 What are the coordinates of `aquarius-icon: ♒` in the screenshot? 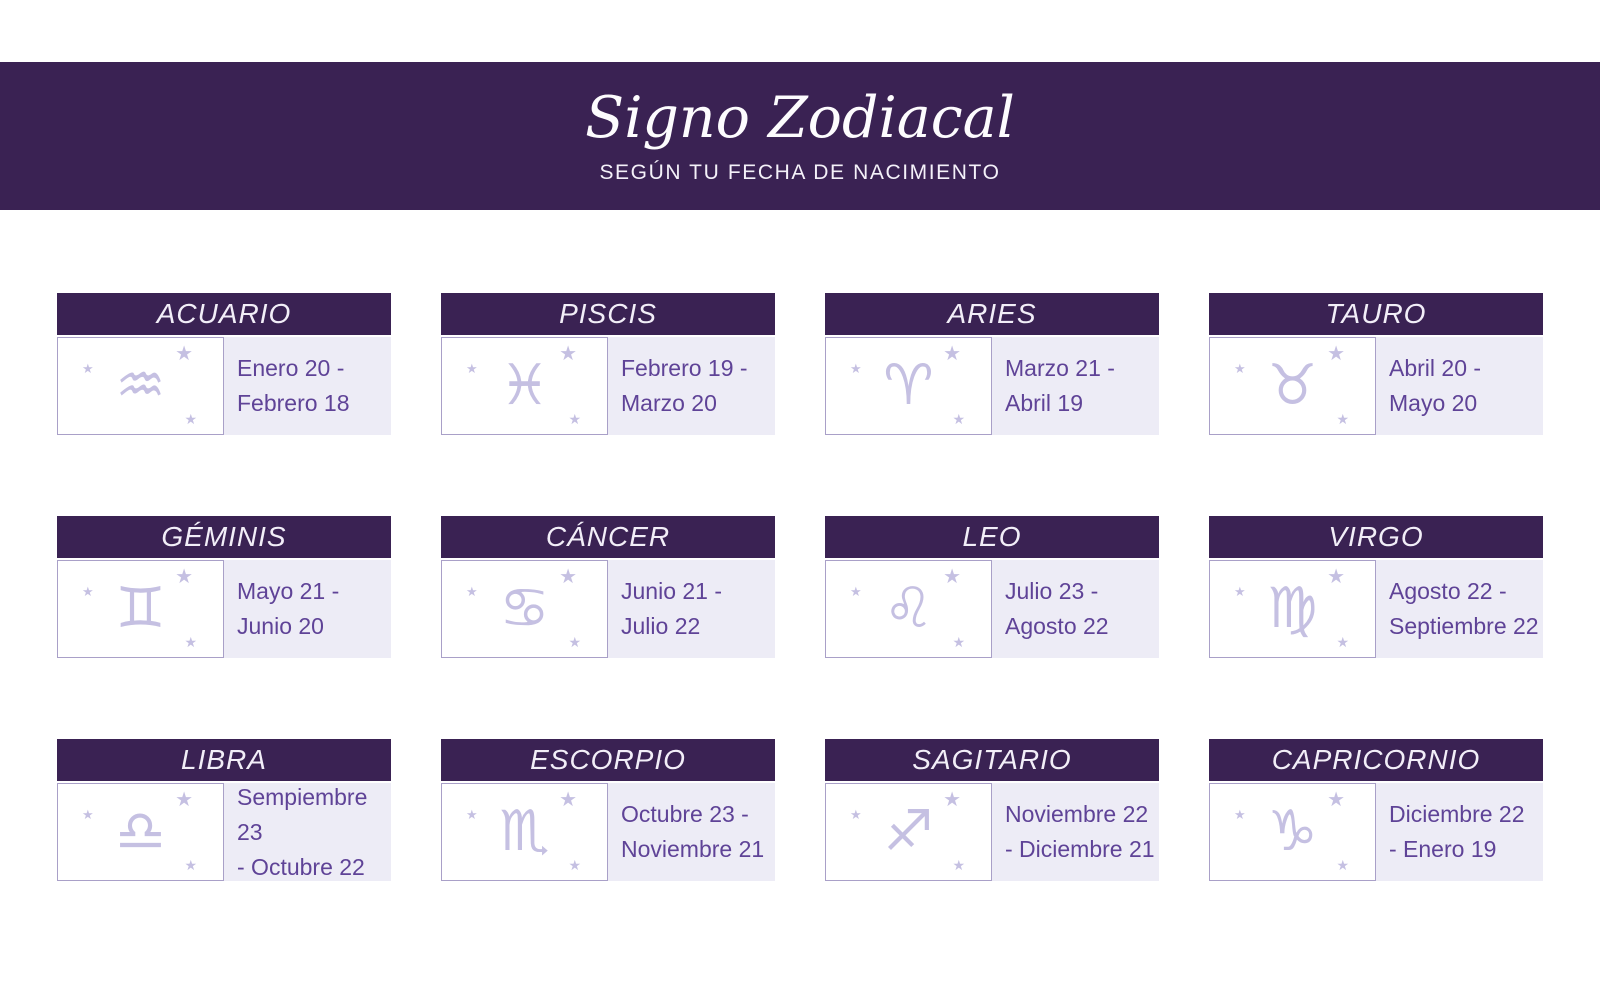 It's located at (140, 385).